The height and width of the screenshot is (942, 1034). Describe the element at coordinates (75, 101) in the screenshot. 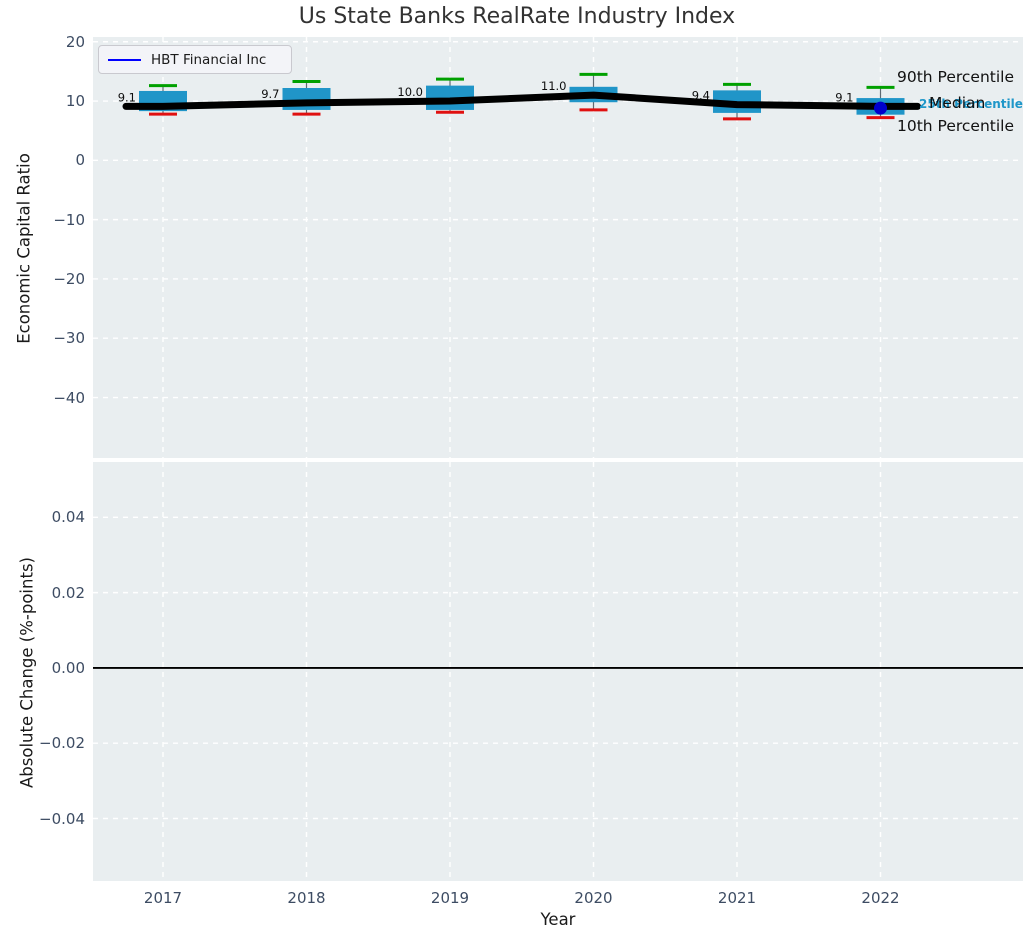

I see `ytick-top-10: 10` at that location.